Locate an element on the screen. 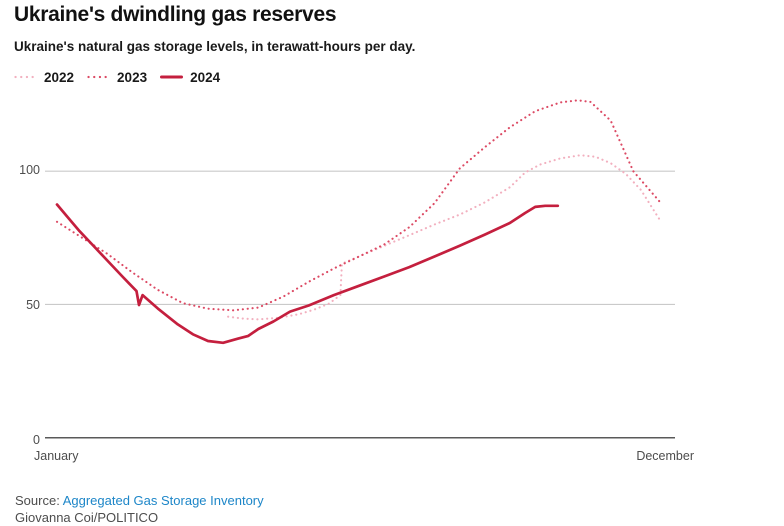 Image resolution: width=784 pixels, height=526 pixels. legend-item-2023: 2023 is located at coordinates (117, 77).